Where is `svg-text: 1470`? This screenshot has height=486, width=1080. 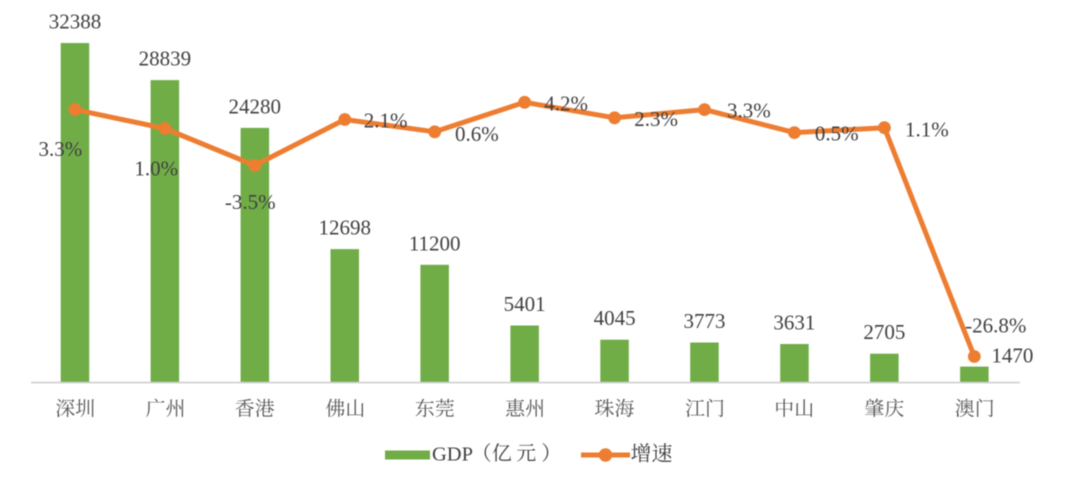
svg-text: 1470 is located at coordinates (1012, 356).